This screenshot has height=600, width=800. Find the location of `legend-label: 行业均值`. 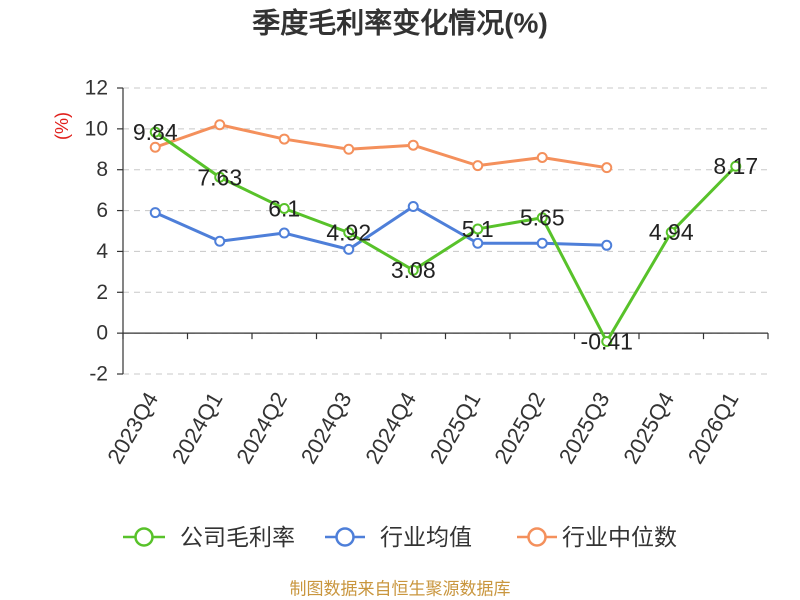

legend-label: 行业均值 is located at coordinates (426, 537).